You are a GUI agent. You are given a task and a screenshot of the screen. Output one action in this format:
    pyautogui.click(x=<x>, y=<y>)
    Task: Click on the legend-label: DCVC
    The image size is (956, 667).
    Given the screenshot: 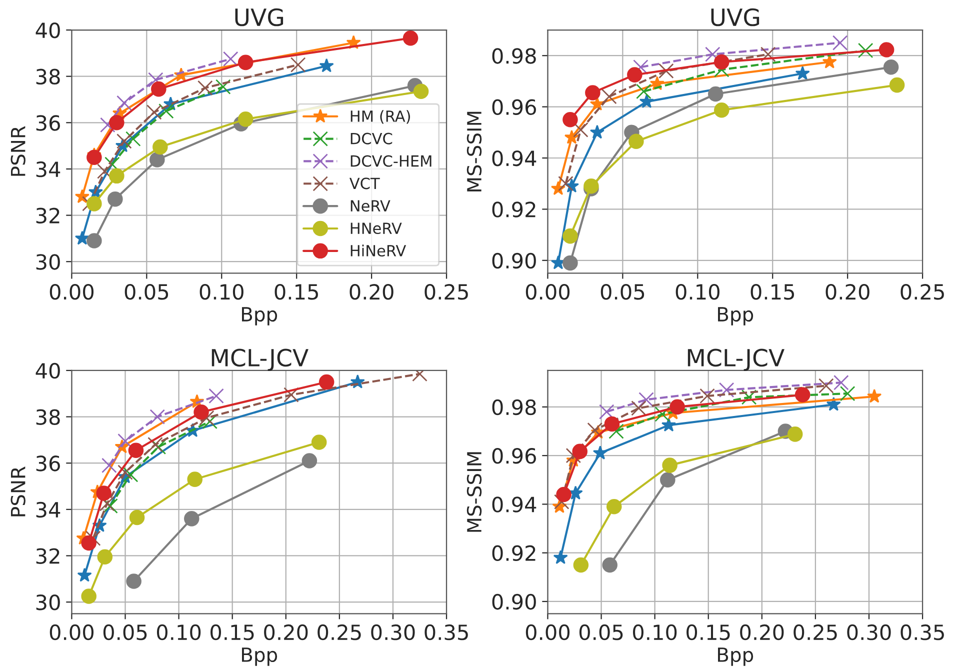 What is the action you would take?
    pyautogui.click(x=371, y=138)
    